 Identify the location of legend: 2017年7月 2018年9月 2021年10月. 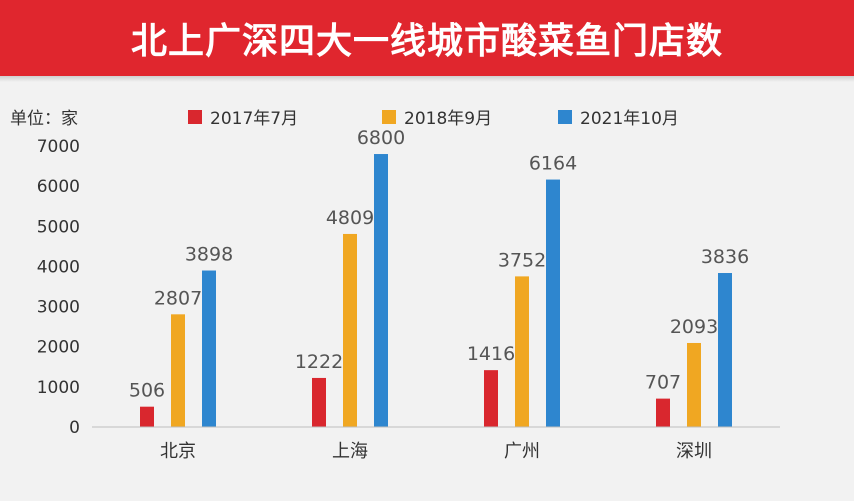
(427, 116).